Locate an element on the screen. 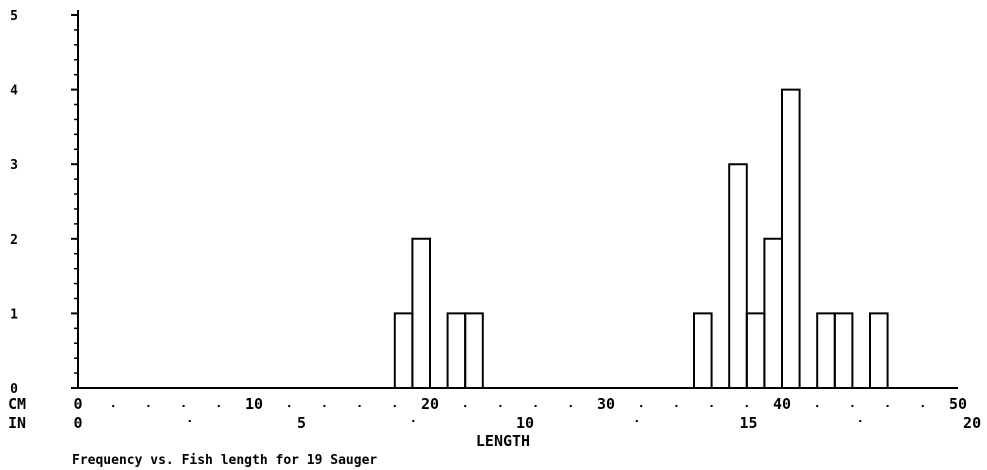 This screenshot has width=987, height=470. x-tick-label-in: 15 is located at coordinates (749, 423).